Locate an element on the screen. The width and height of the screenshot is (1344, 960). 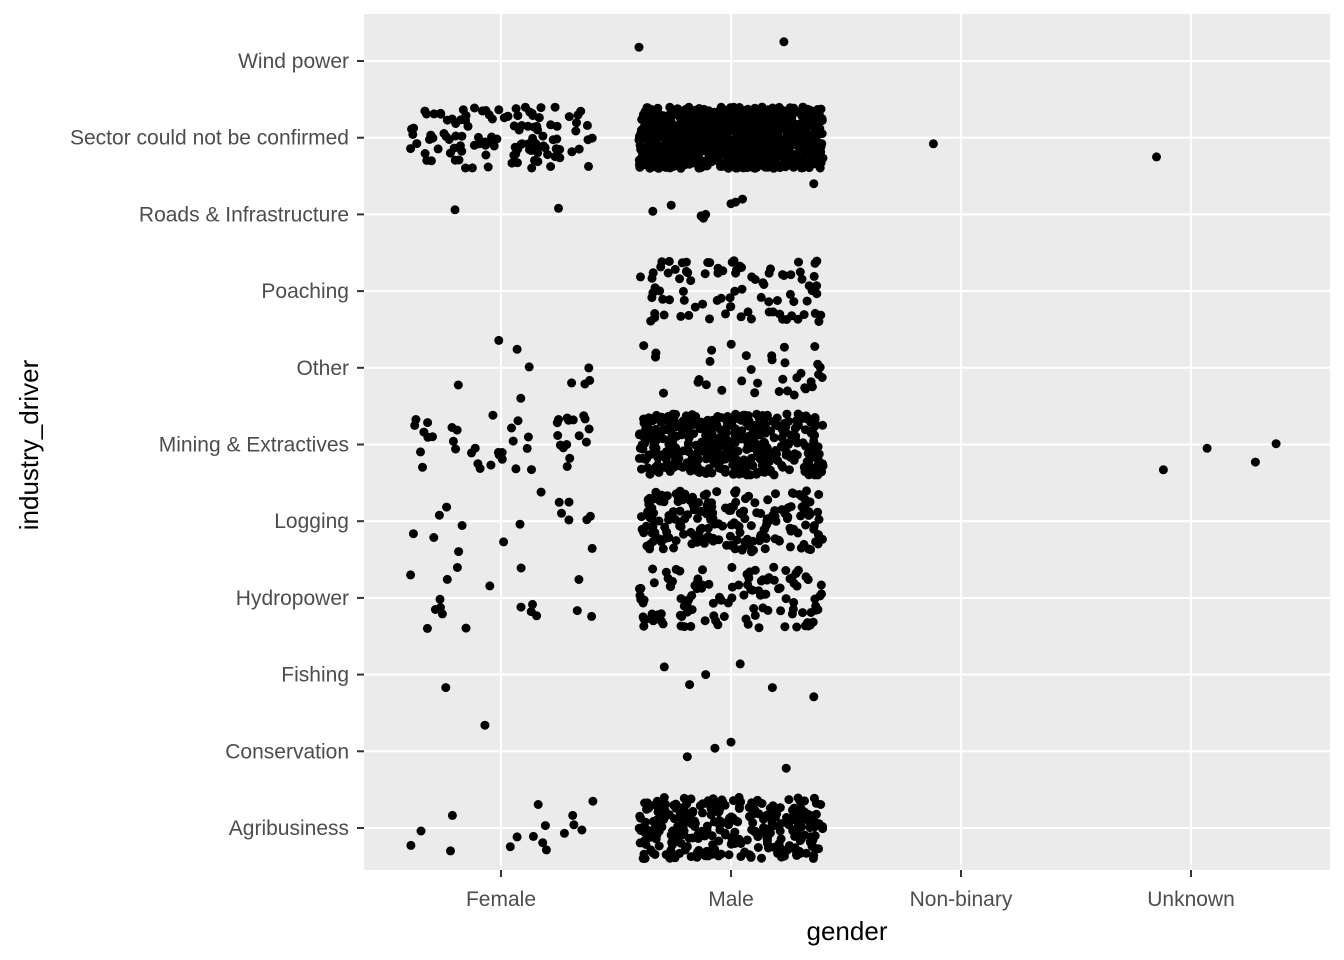
y-axis-title: industry_driver is located at coordinates (29, 444).